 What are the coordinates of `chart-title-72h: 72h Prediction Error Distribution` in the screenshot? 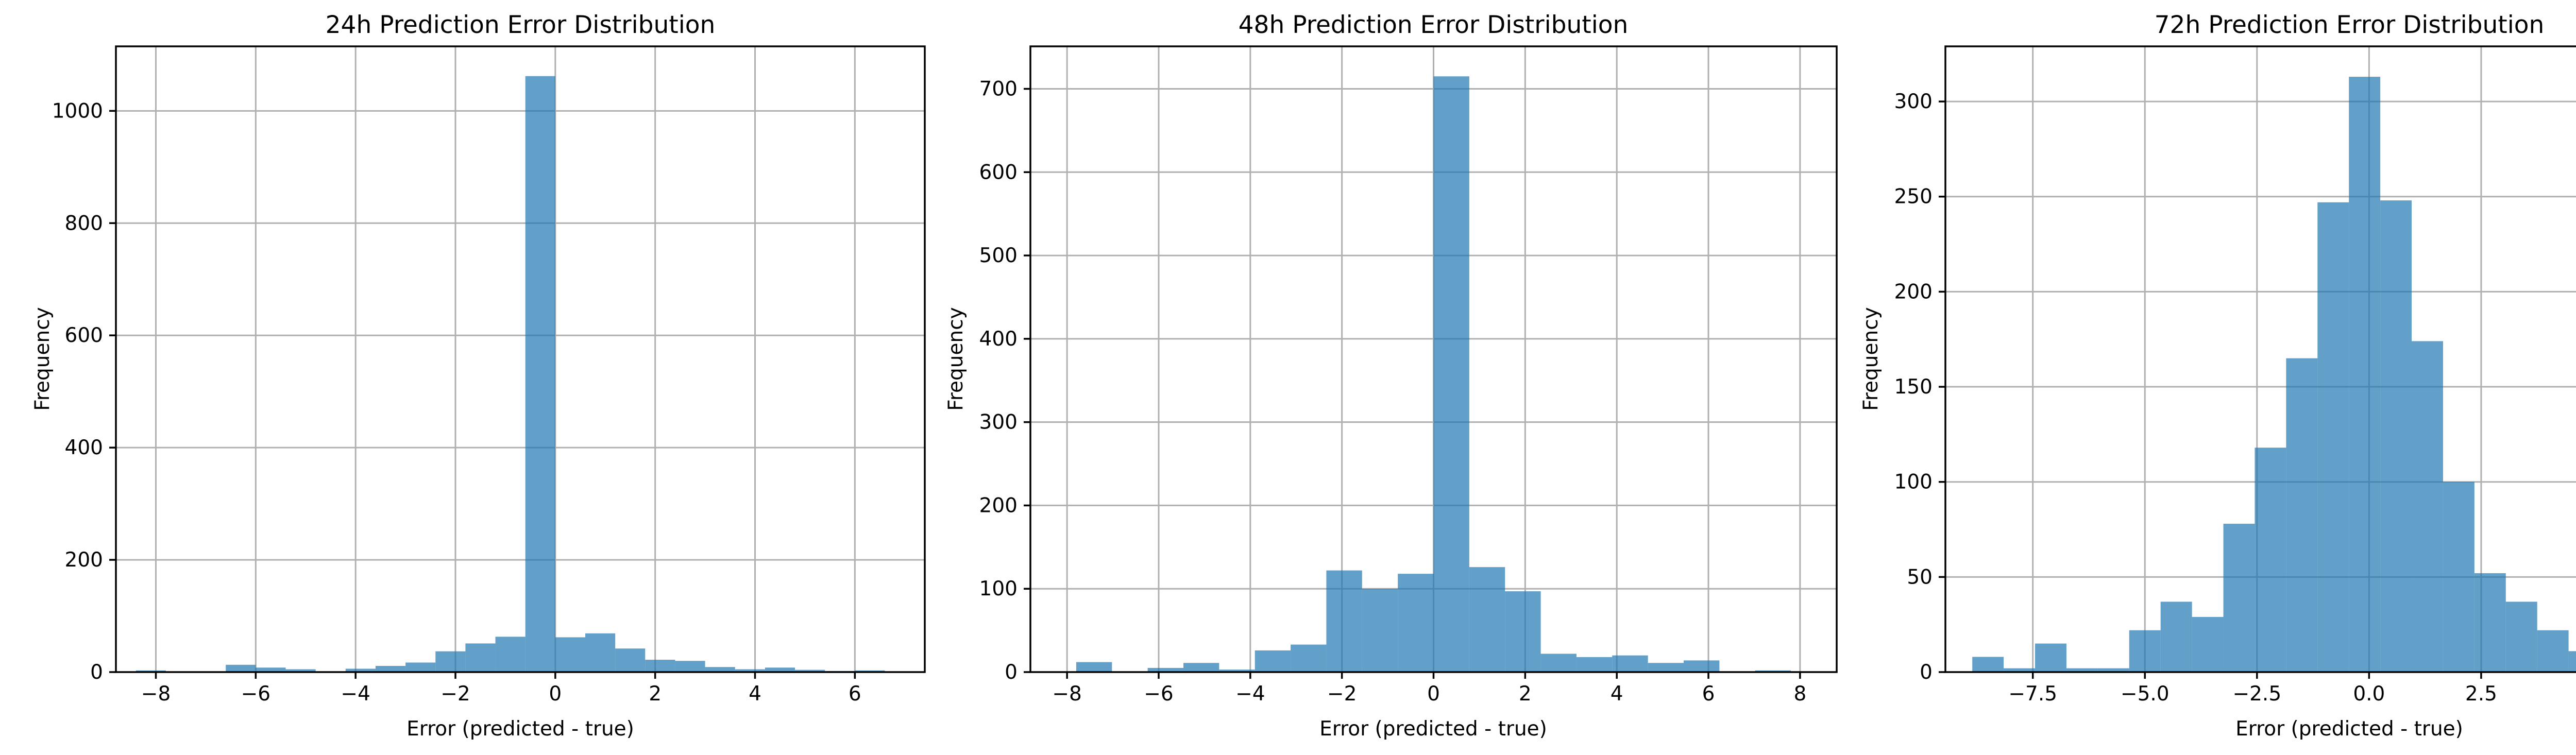 It's located at (2350, 25).